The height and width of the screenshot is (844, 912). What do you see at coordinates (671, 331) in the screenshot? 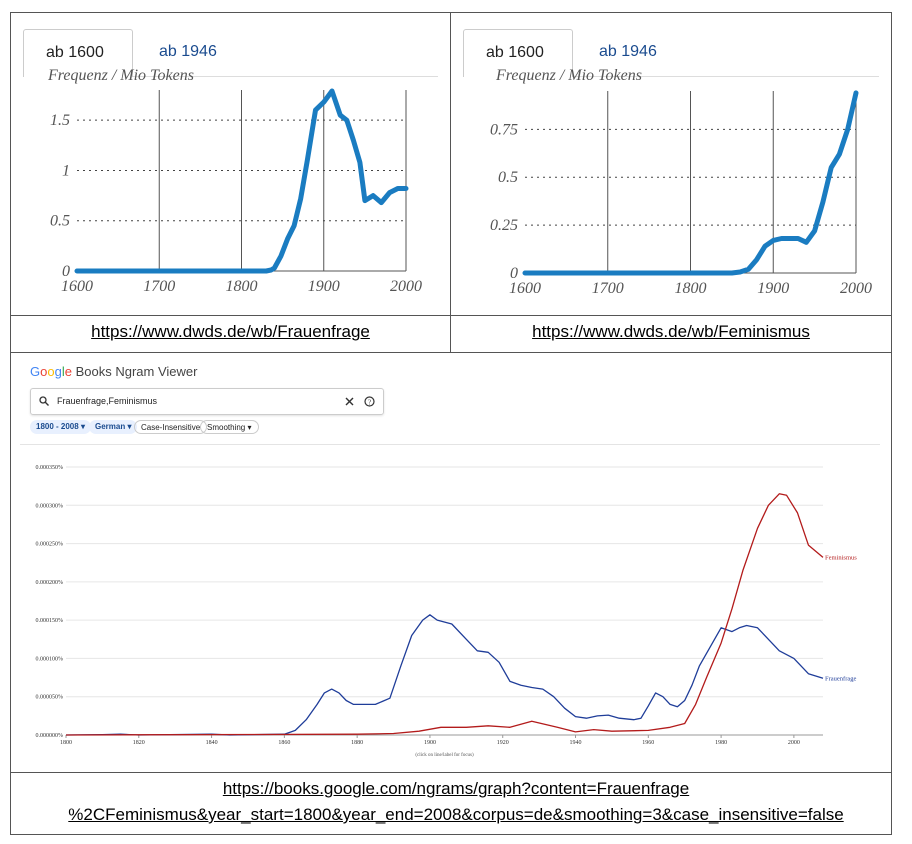
I see `link-dwds-feminismus: https://www.dwds.de/wb/Feminismus` at bounding box center [671, 331].